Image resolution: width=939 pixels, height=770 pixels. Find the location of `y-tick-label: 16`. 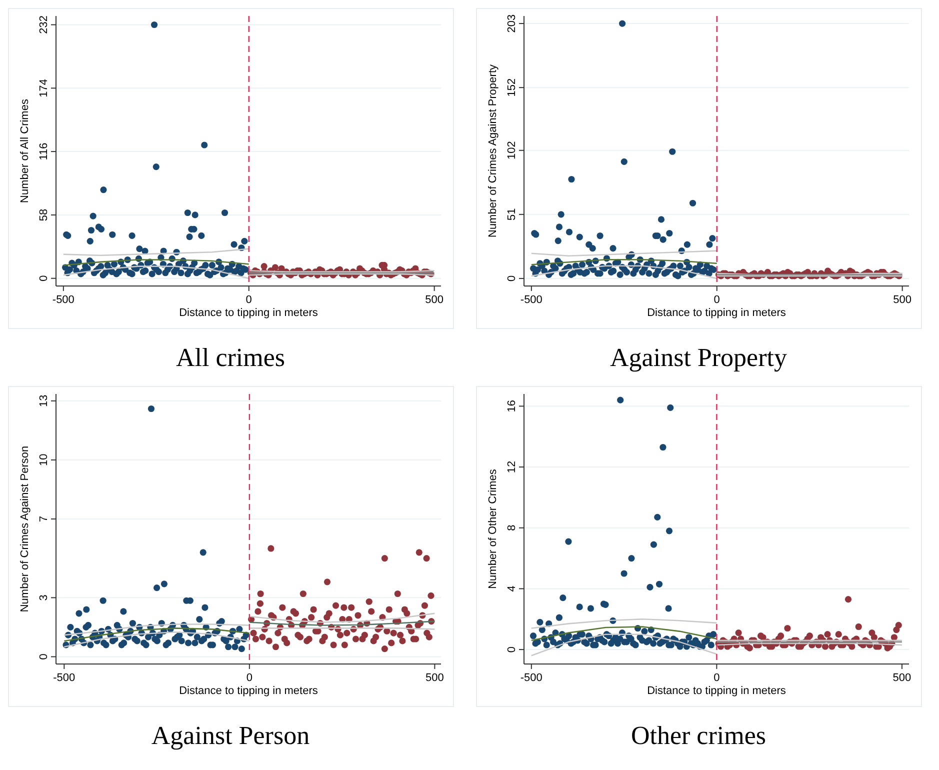

y-tick-label: 16 is located at coordinates (512, 406).